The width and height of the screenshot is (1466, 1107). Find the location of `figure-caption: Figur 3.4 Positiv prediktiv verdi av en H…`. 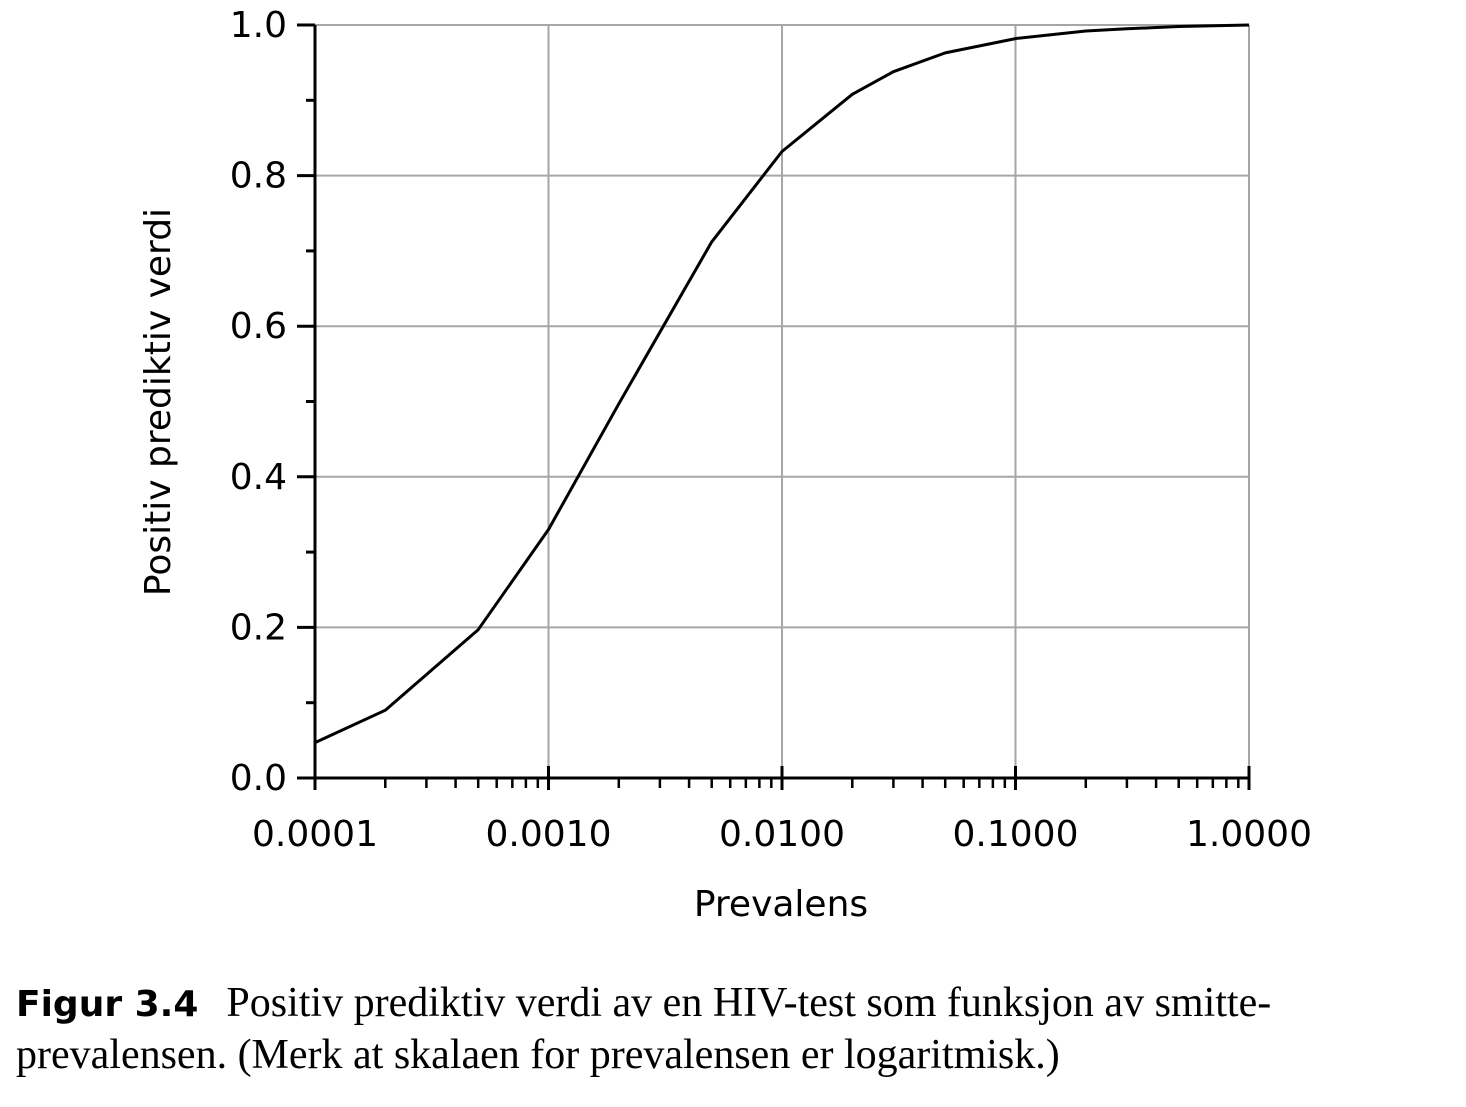

figure-caption: Figur 3.4 Positiv prediktiv verdi av en H… is located at coordinates (731, 1029).